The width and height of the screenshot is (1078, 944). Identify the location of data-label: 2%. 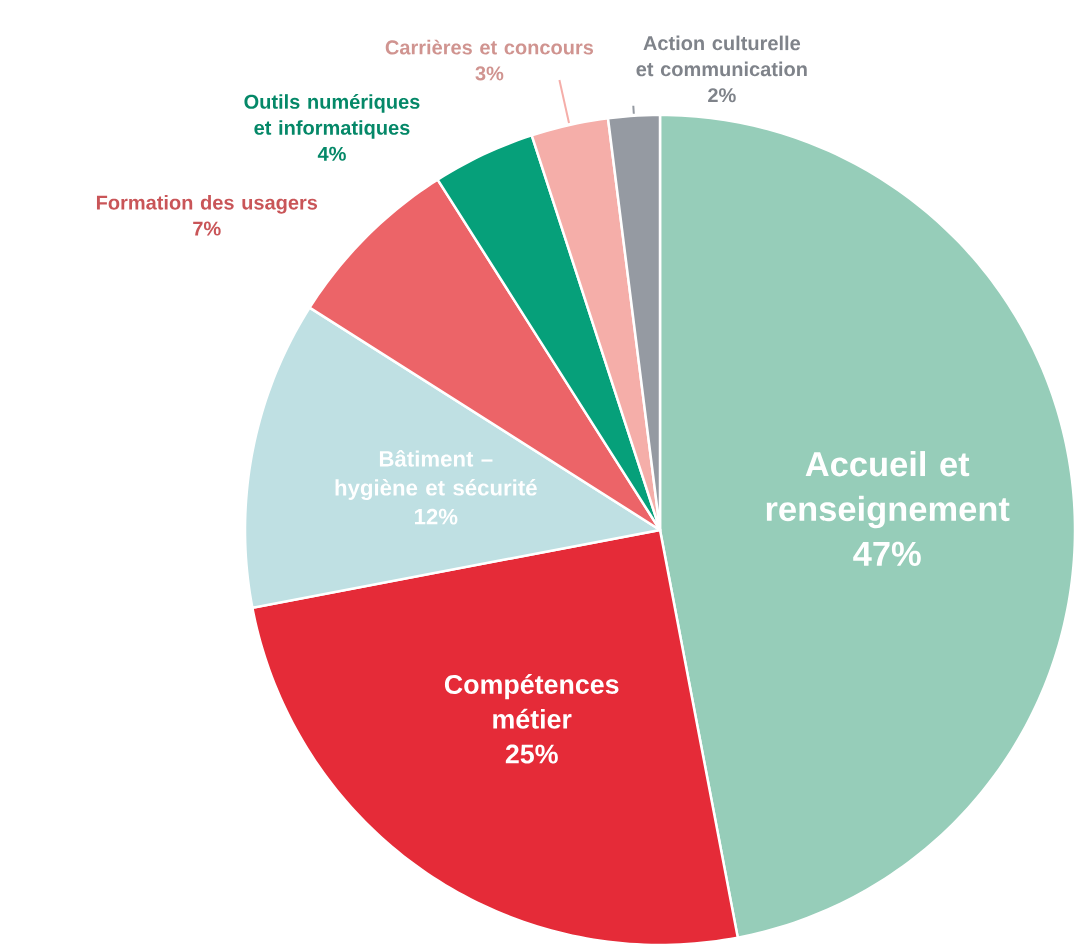
(722, 95).